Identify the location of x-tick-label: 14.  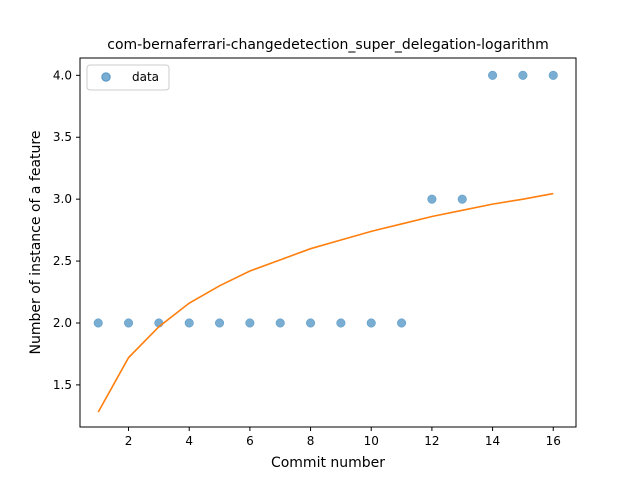
(492, 441).